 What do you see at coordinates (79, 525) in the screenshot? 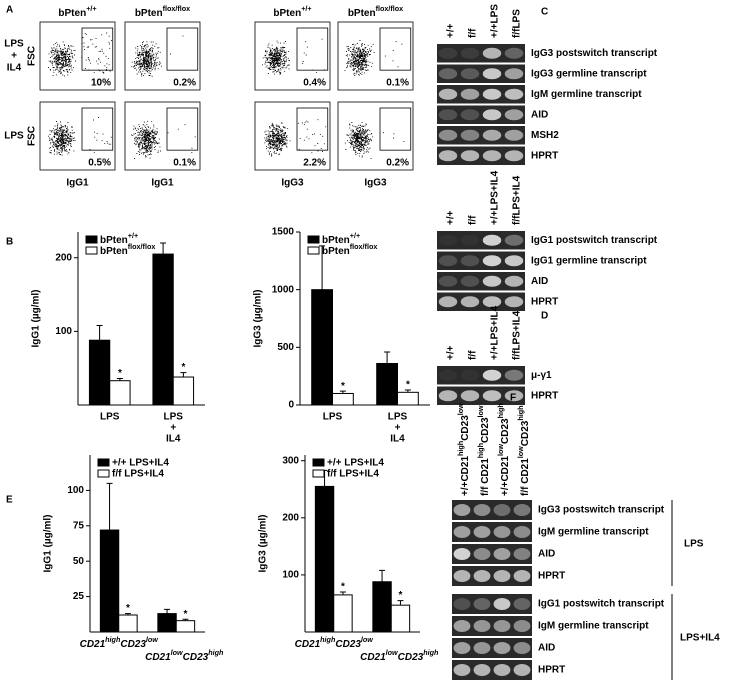
I see `y-tick-label: 75` at bounding box center [79, 525].